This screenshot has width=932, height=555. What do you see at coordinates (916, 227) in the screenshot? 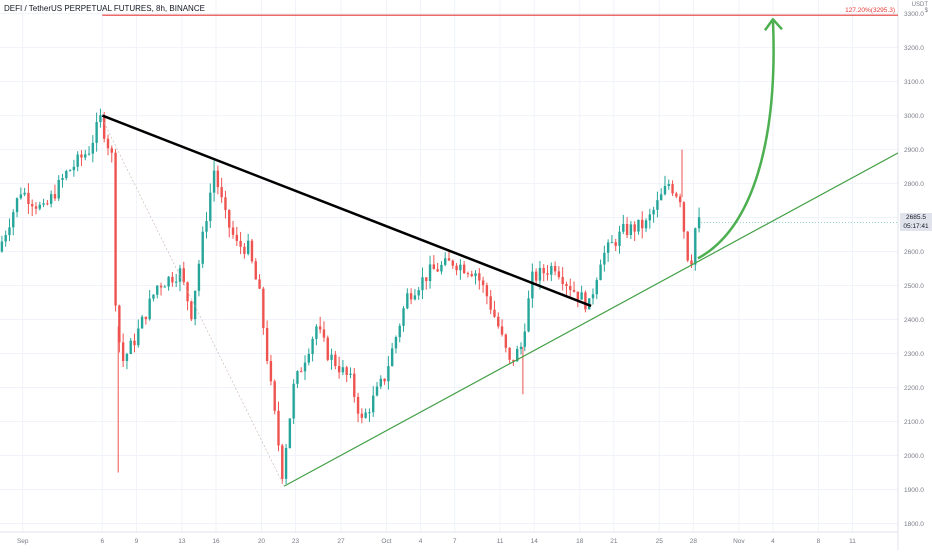
I see `candle-countdown: 05:17:41` at bounding box center [916, 227].